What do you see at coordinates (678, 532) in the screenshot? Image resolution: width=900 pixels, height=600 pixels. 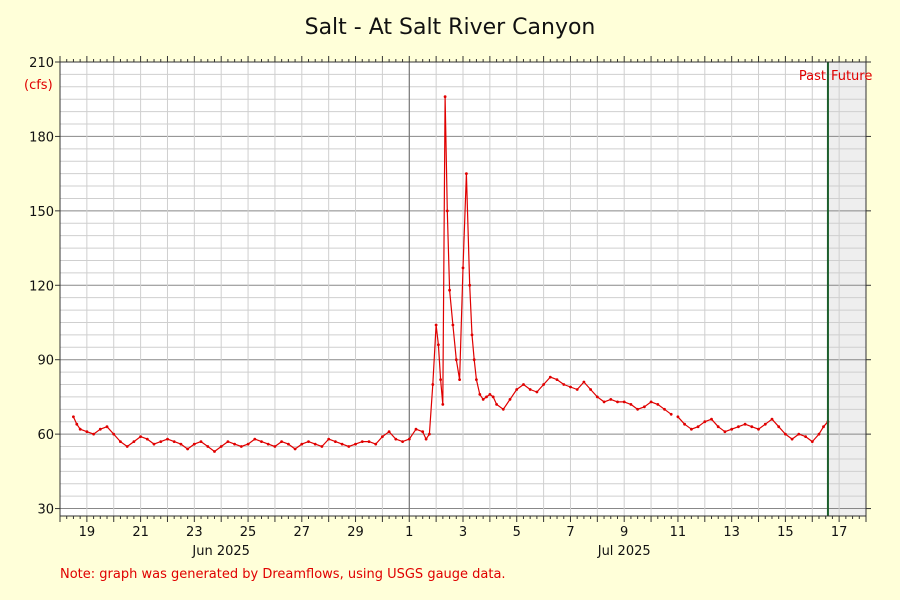 I see `x-tick-label: 11` at bounding box center [678, 532].